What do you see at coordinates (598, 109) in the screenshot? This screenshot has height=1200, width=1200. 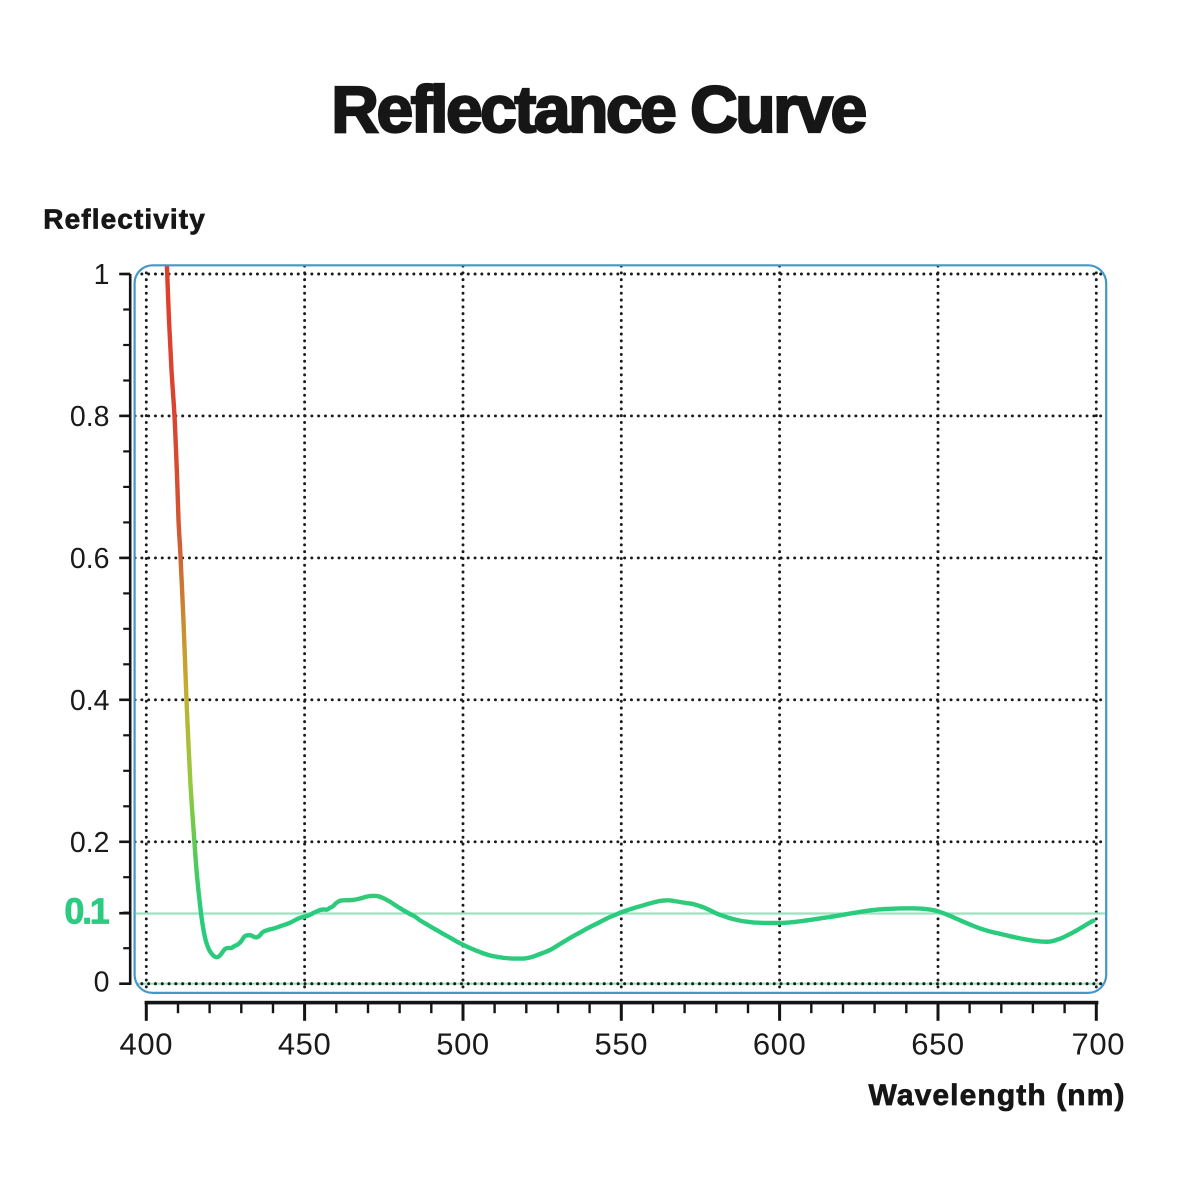 I see `svg-text: Reflectance Curve` at bounding box center [598, 109].